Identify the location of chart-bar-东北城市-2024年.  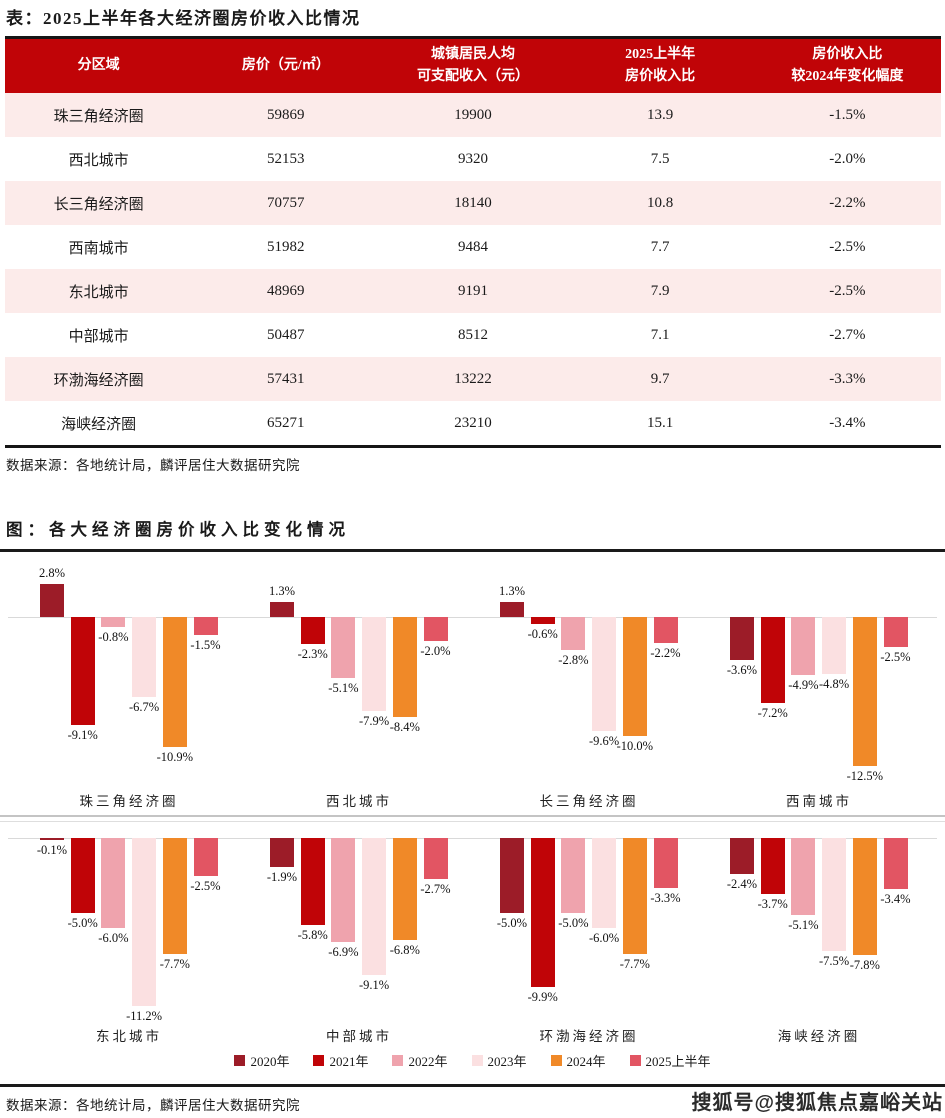
(174, 896).